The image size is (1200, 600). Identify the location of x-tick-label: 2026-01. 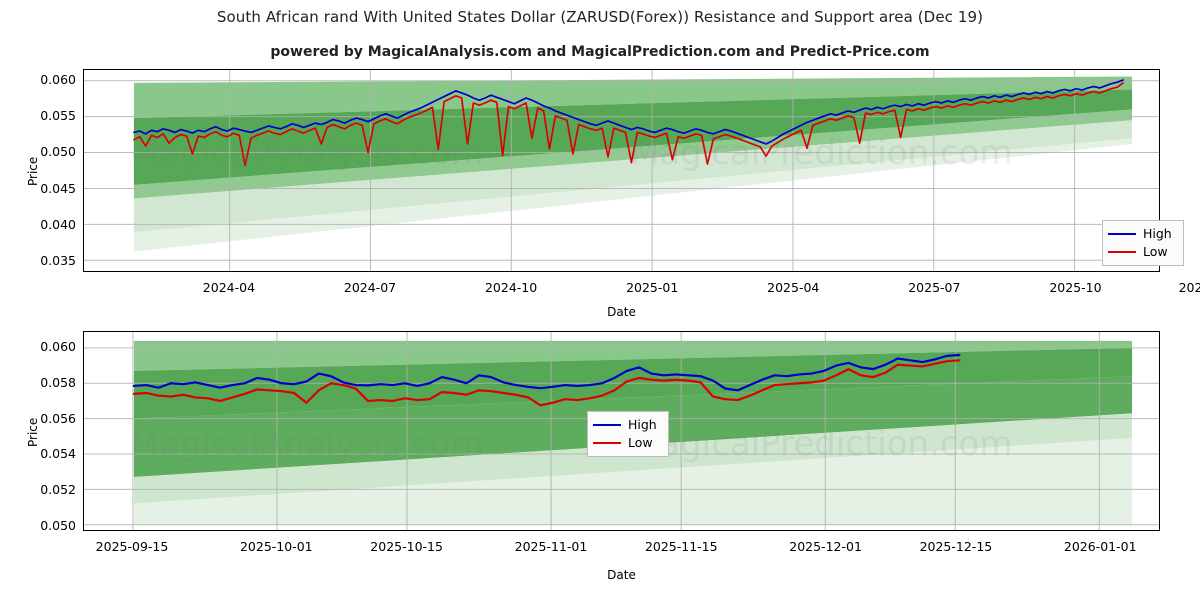
(1189, 287).